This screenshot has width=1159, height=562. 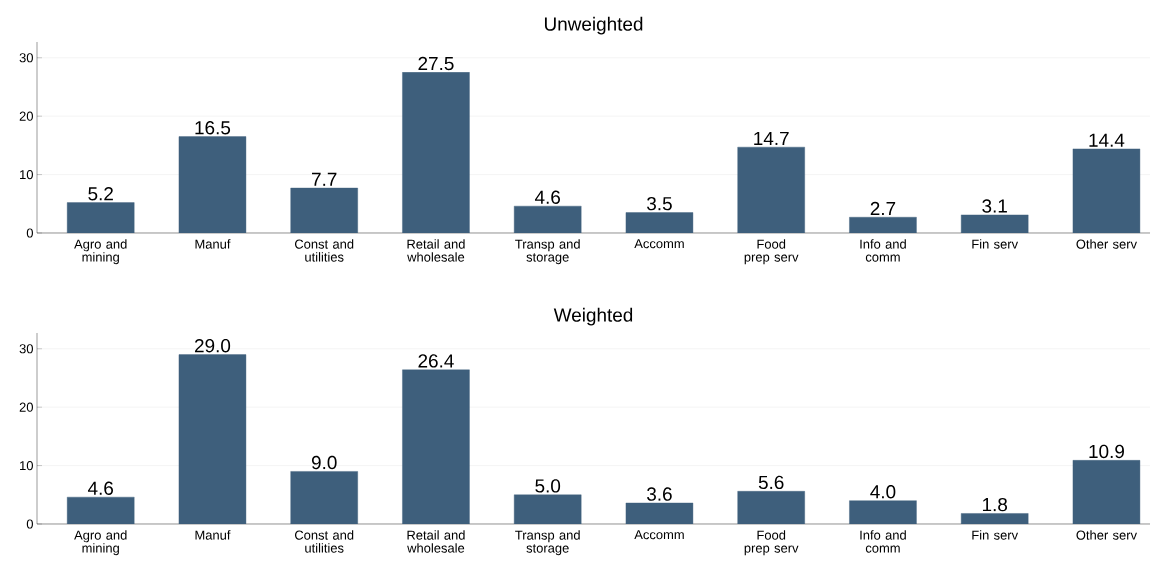 I want to click on data-label: 5.2, so click(x=100, y=194).